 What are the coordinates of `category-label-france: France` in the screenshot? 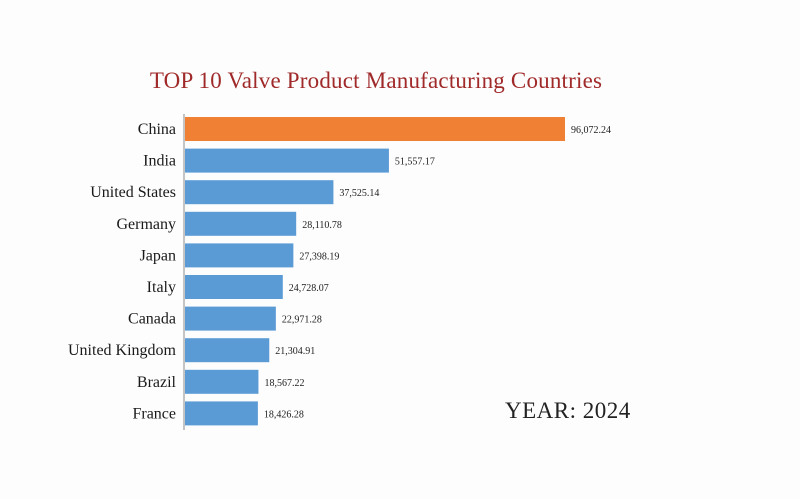 It's located at (154, 413).